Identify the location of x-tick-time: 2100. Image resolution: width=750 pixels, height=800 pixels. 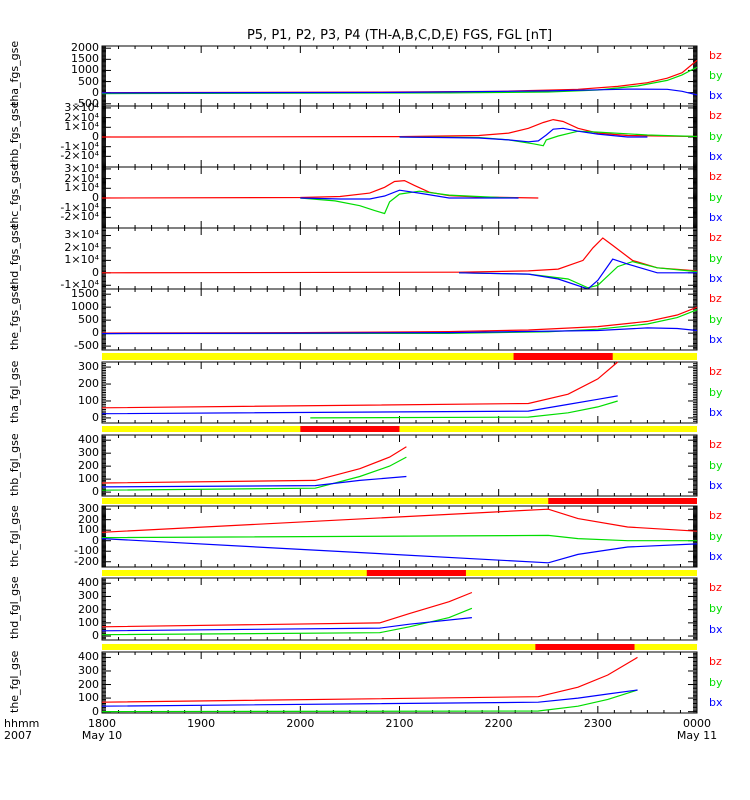
(399, 723).